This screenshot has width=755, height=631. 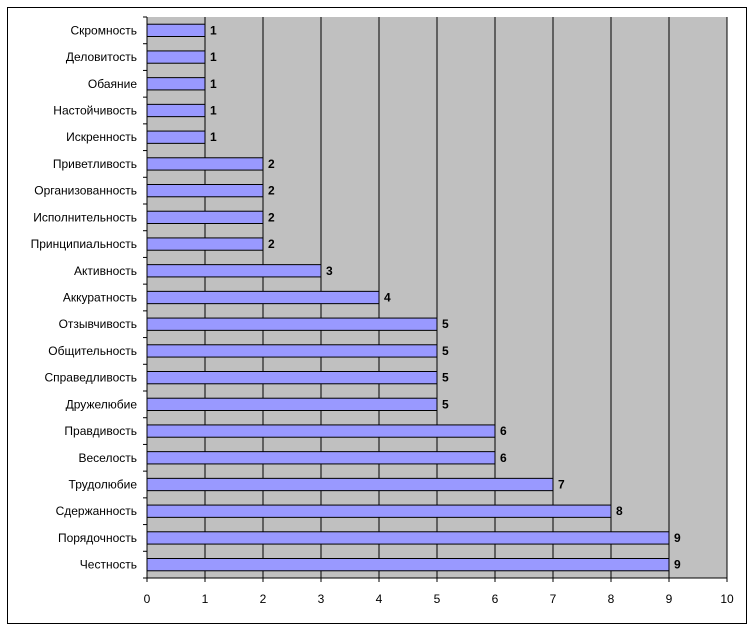 I want to click on data-label: 4, so click(x=387, y=298).